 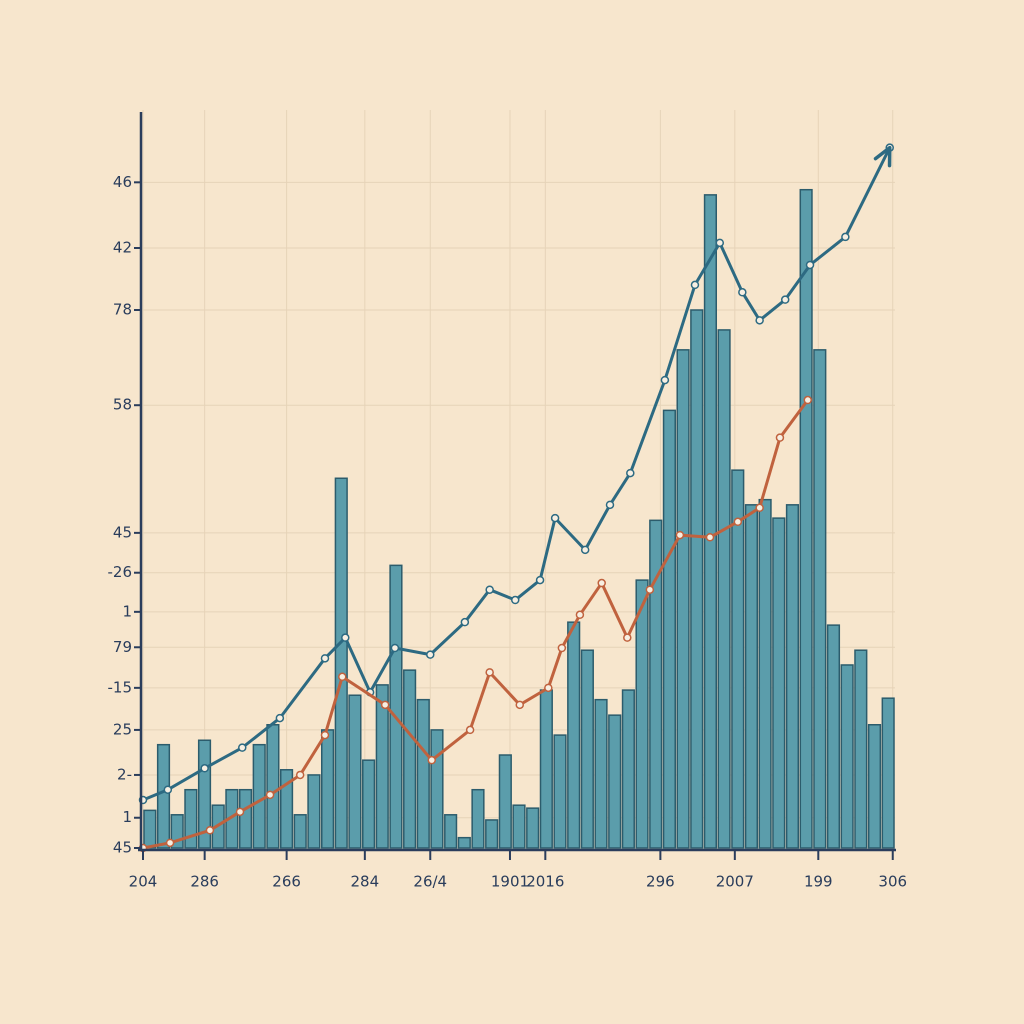 What do you see at coordinates (430, 882) in the screenshot?
I see `x-tick-label: 26/4` at bounding box center [430, 882].